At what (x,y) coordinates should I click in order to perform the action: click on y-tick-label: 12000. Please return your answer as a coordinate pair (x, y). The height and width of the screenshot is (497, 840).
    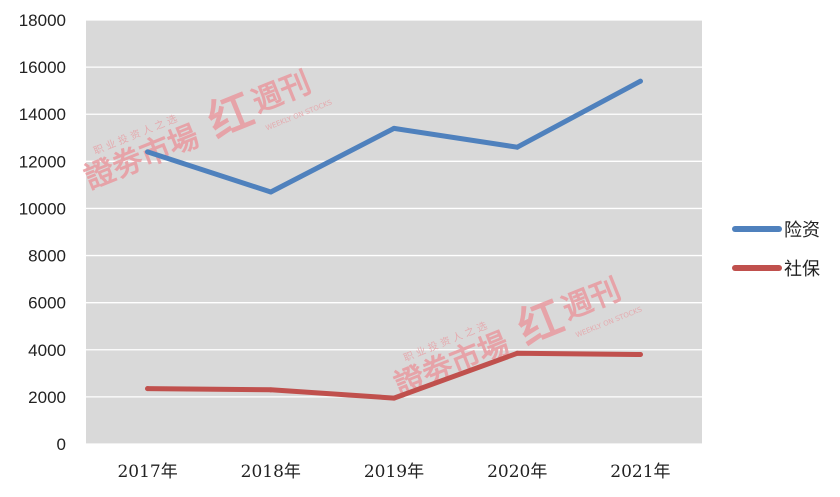
    Looking at the image, I should click on (42, 161).